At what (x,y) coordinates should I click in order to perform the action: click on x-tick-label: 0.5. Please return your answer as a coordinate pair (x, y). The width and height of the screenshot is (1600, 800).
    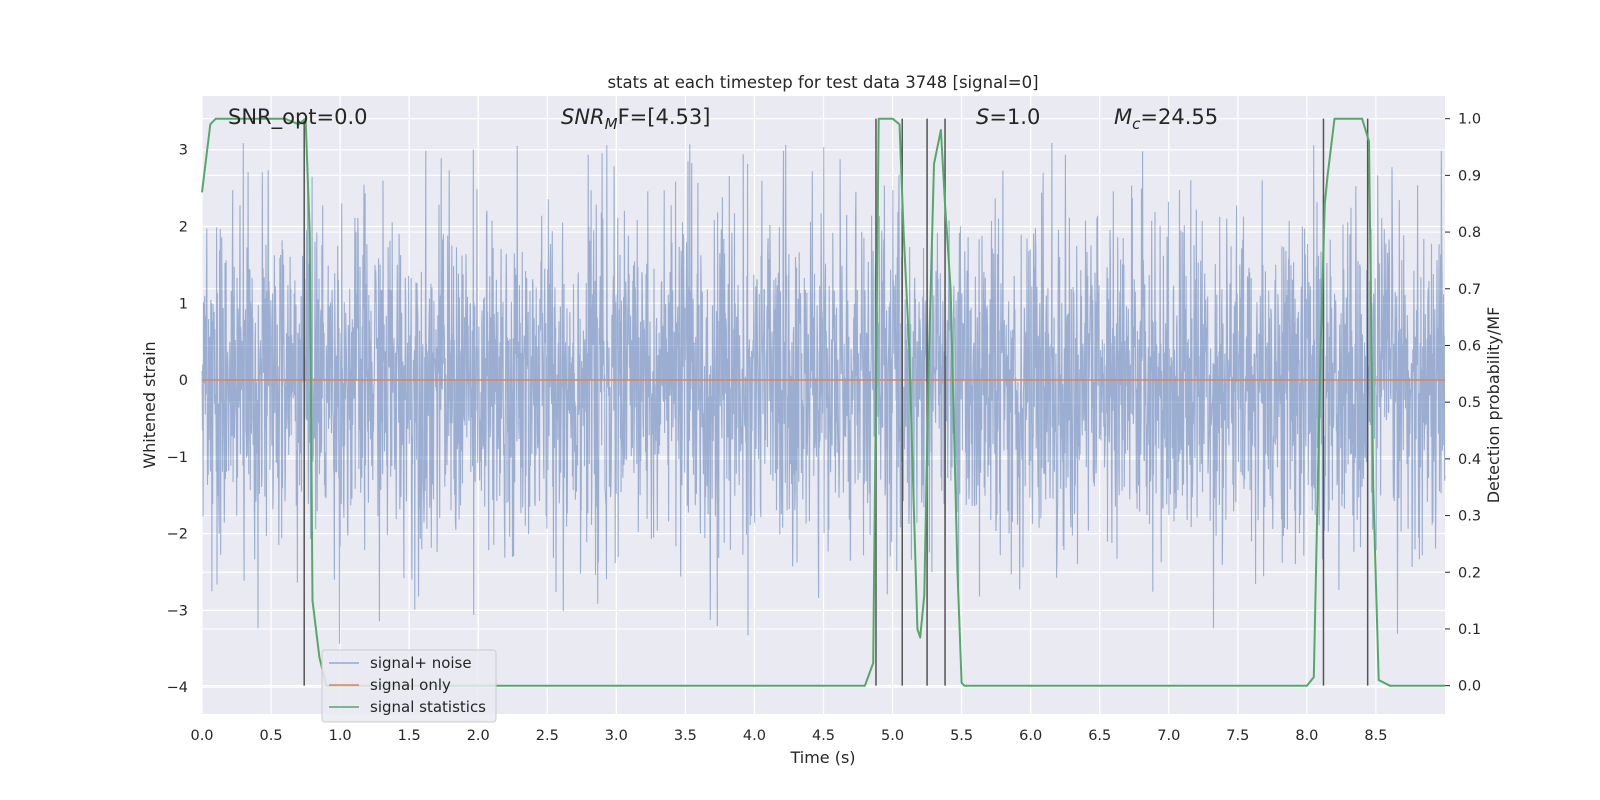
    Looking at the image, I should click on (271, 736).